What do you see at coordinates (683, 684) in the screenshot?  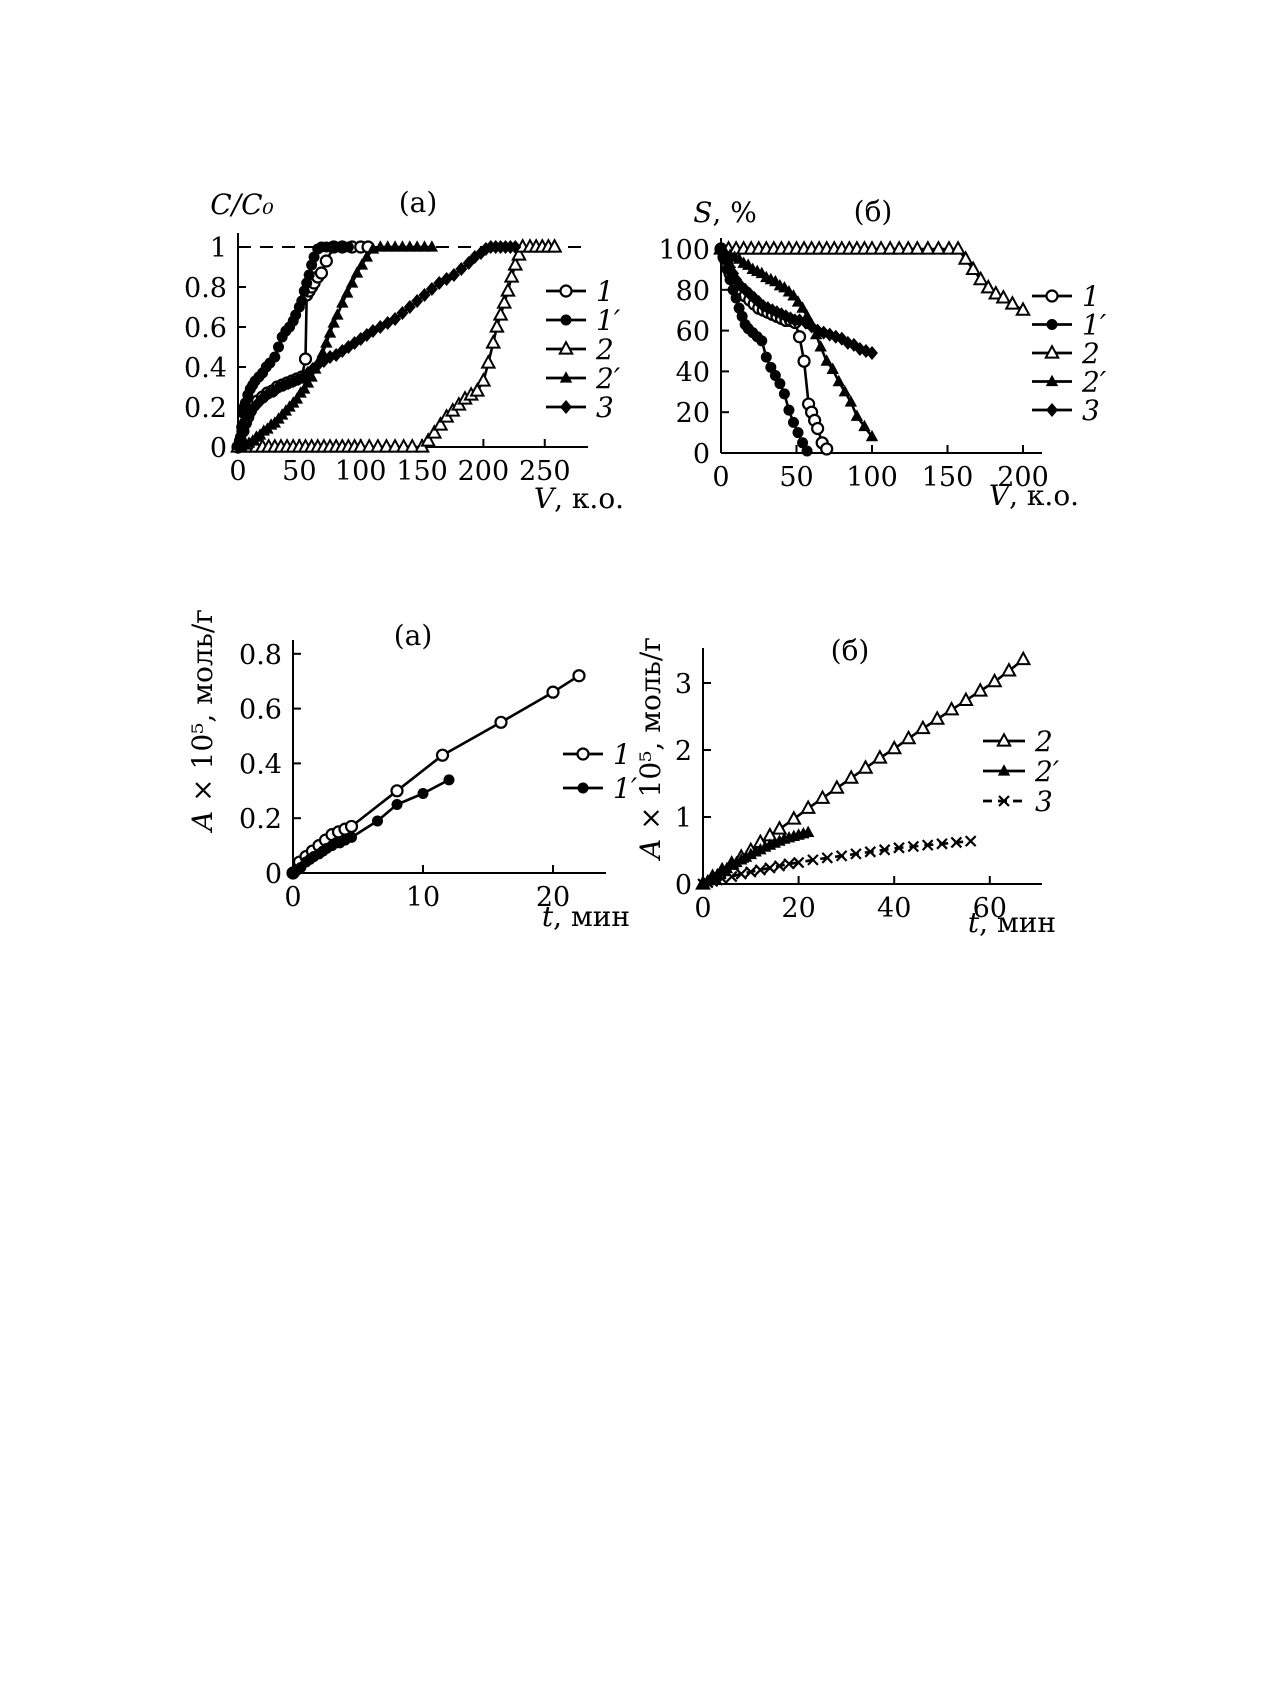 I see `y-tick-label: 3` at bounding box center [683, 684].